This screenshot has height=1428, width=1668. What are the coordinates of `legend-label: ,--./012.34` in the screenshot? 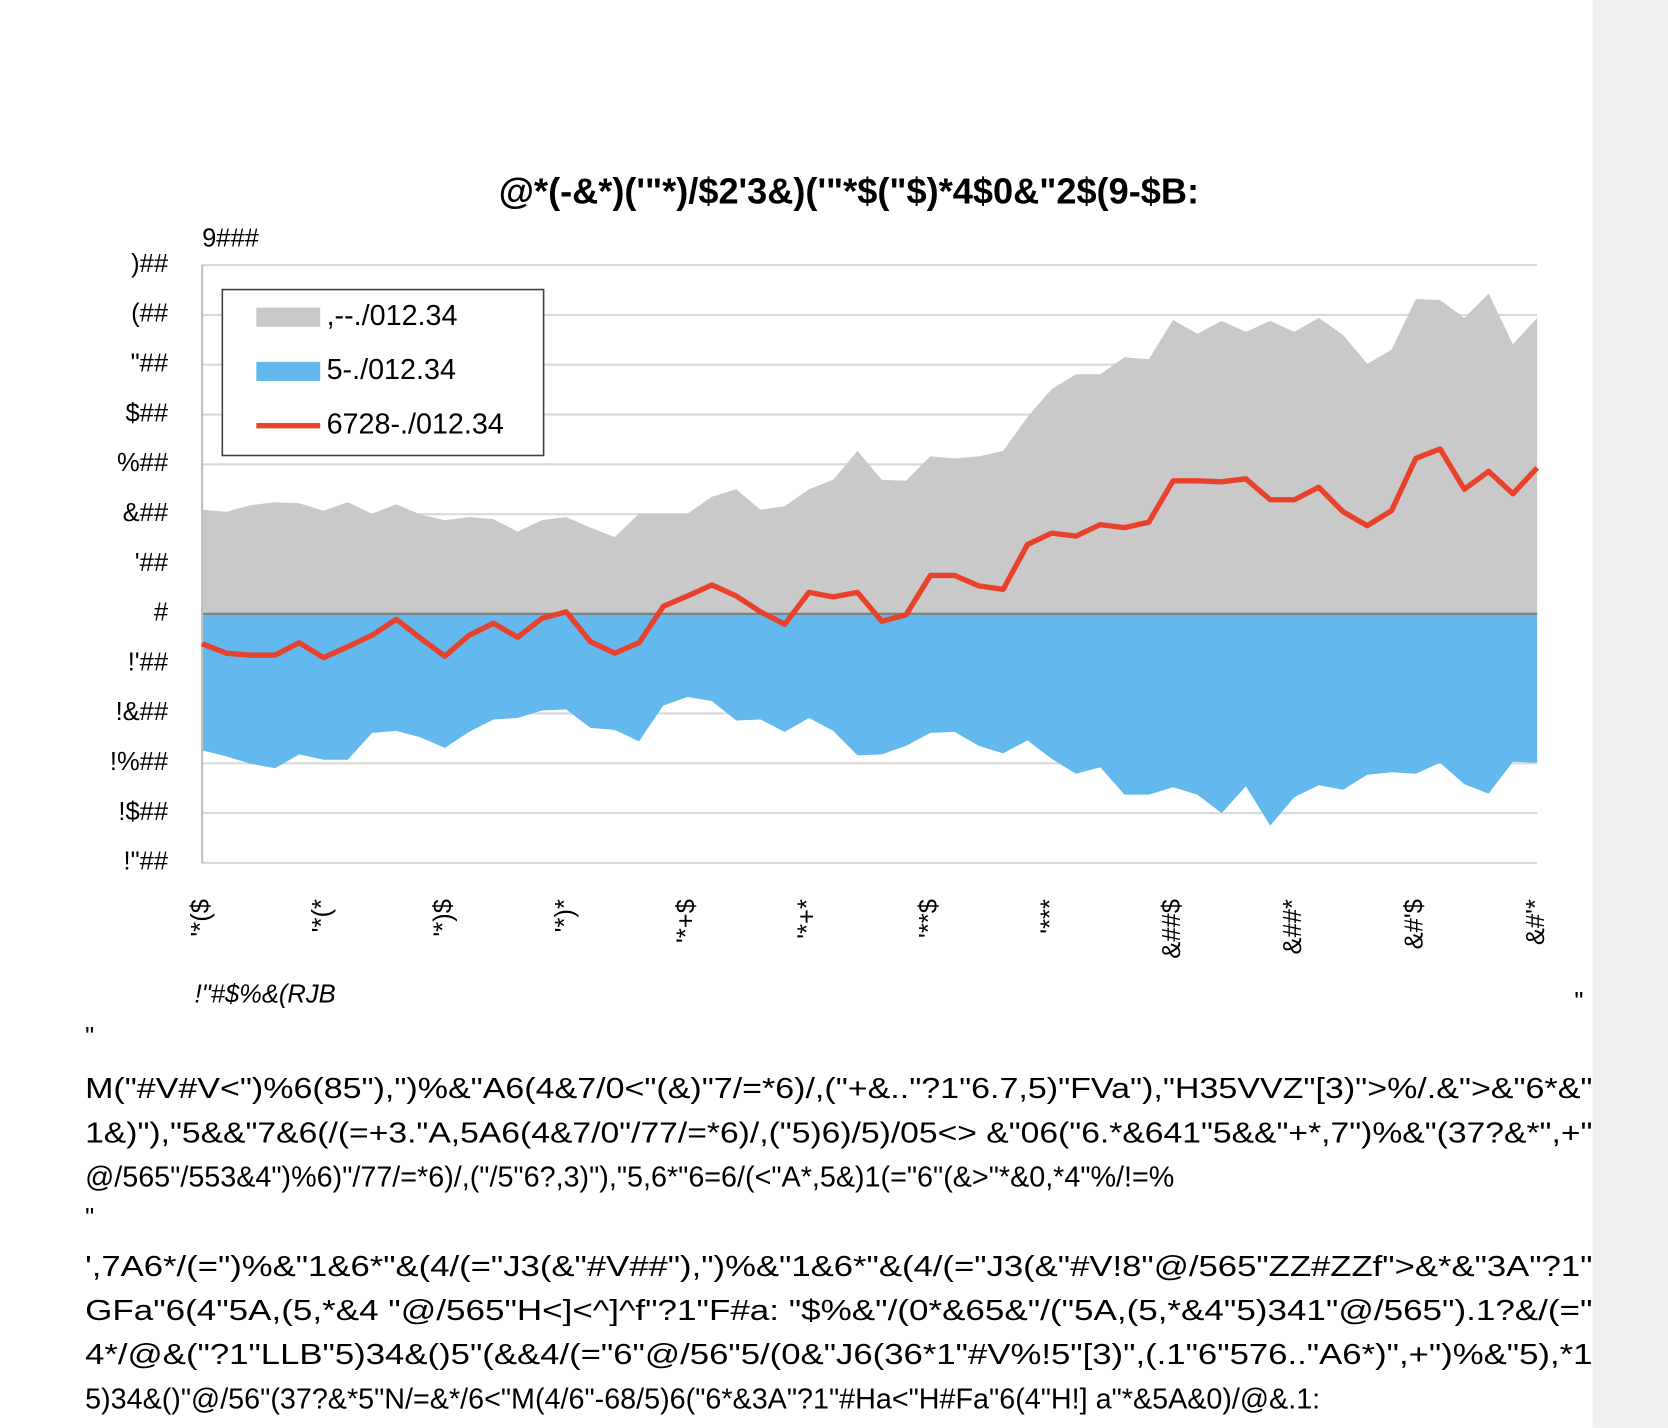 It's located at (392, 316).